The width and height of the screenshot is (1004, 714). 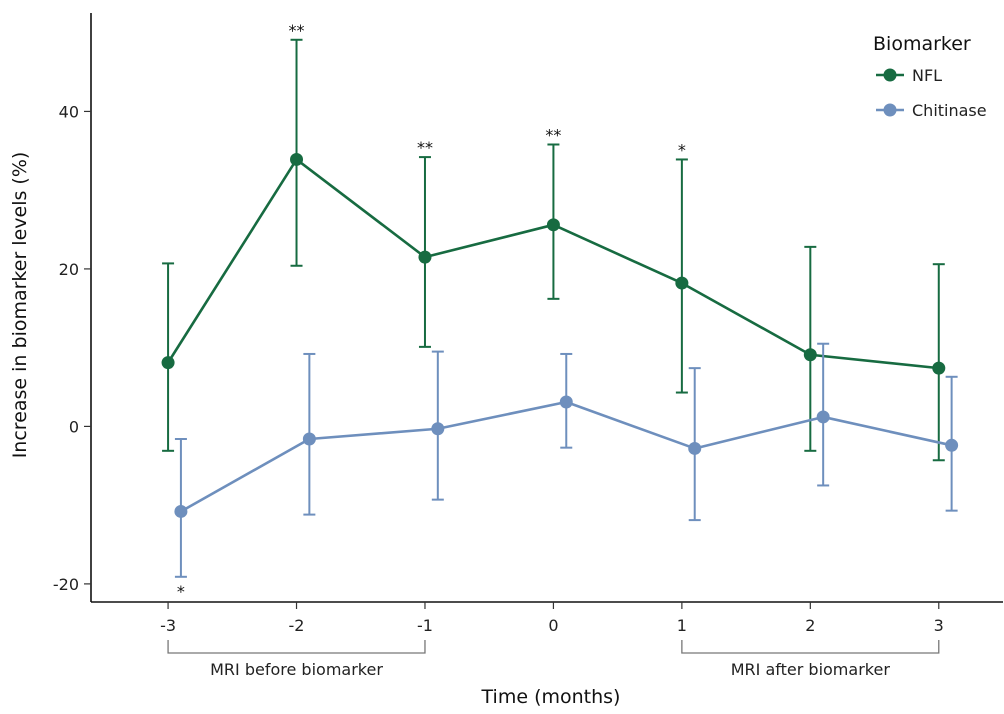 What do you see at coordinates (551, 697) in the screenshot?
I see `x-axis-title: Time (months)` at bounding box center [551, 697].